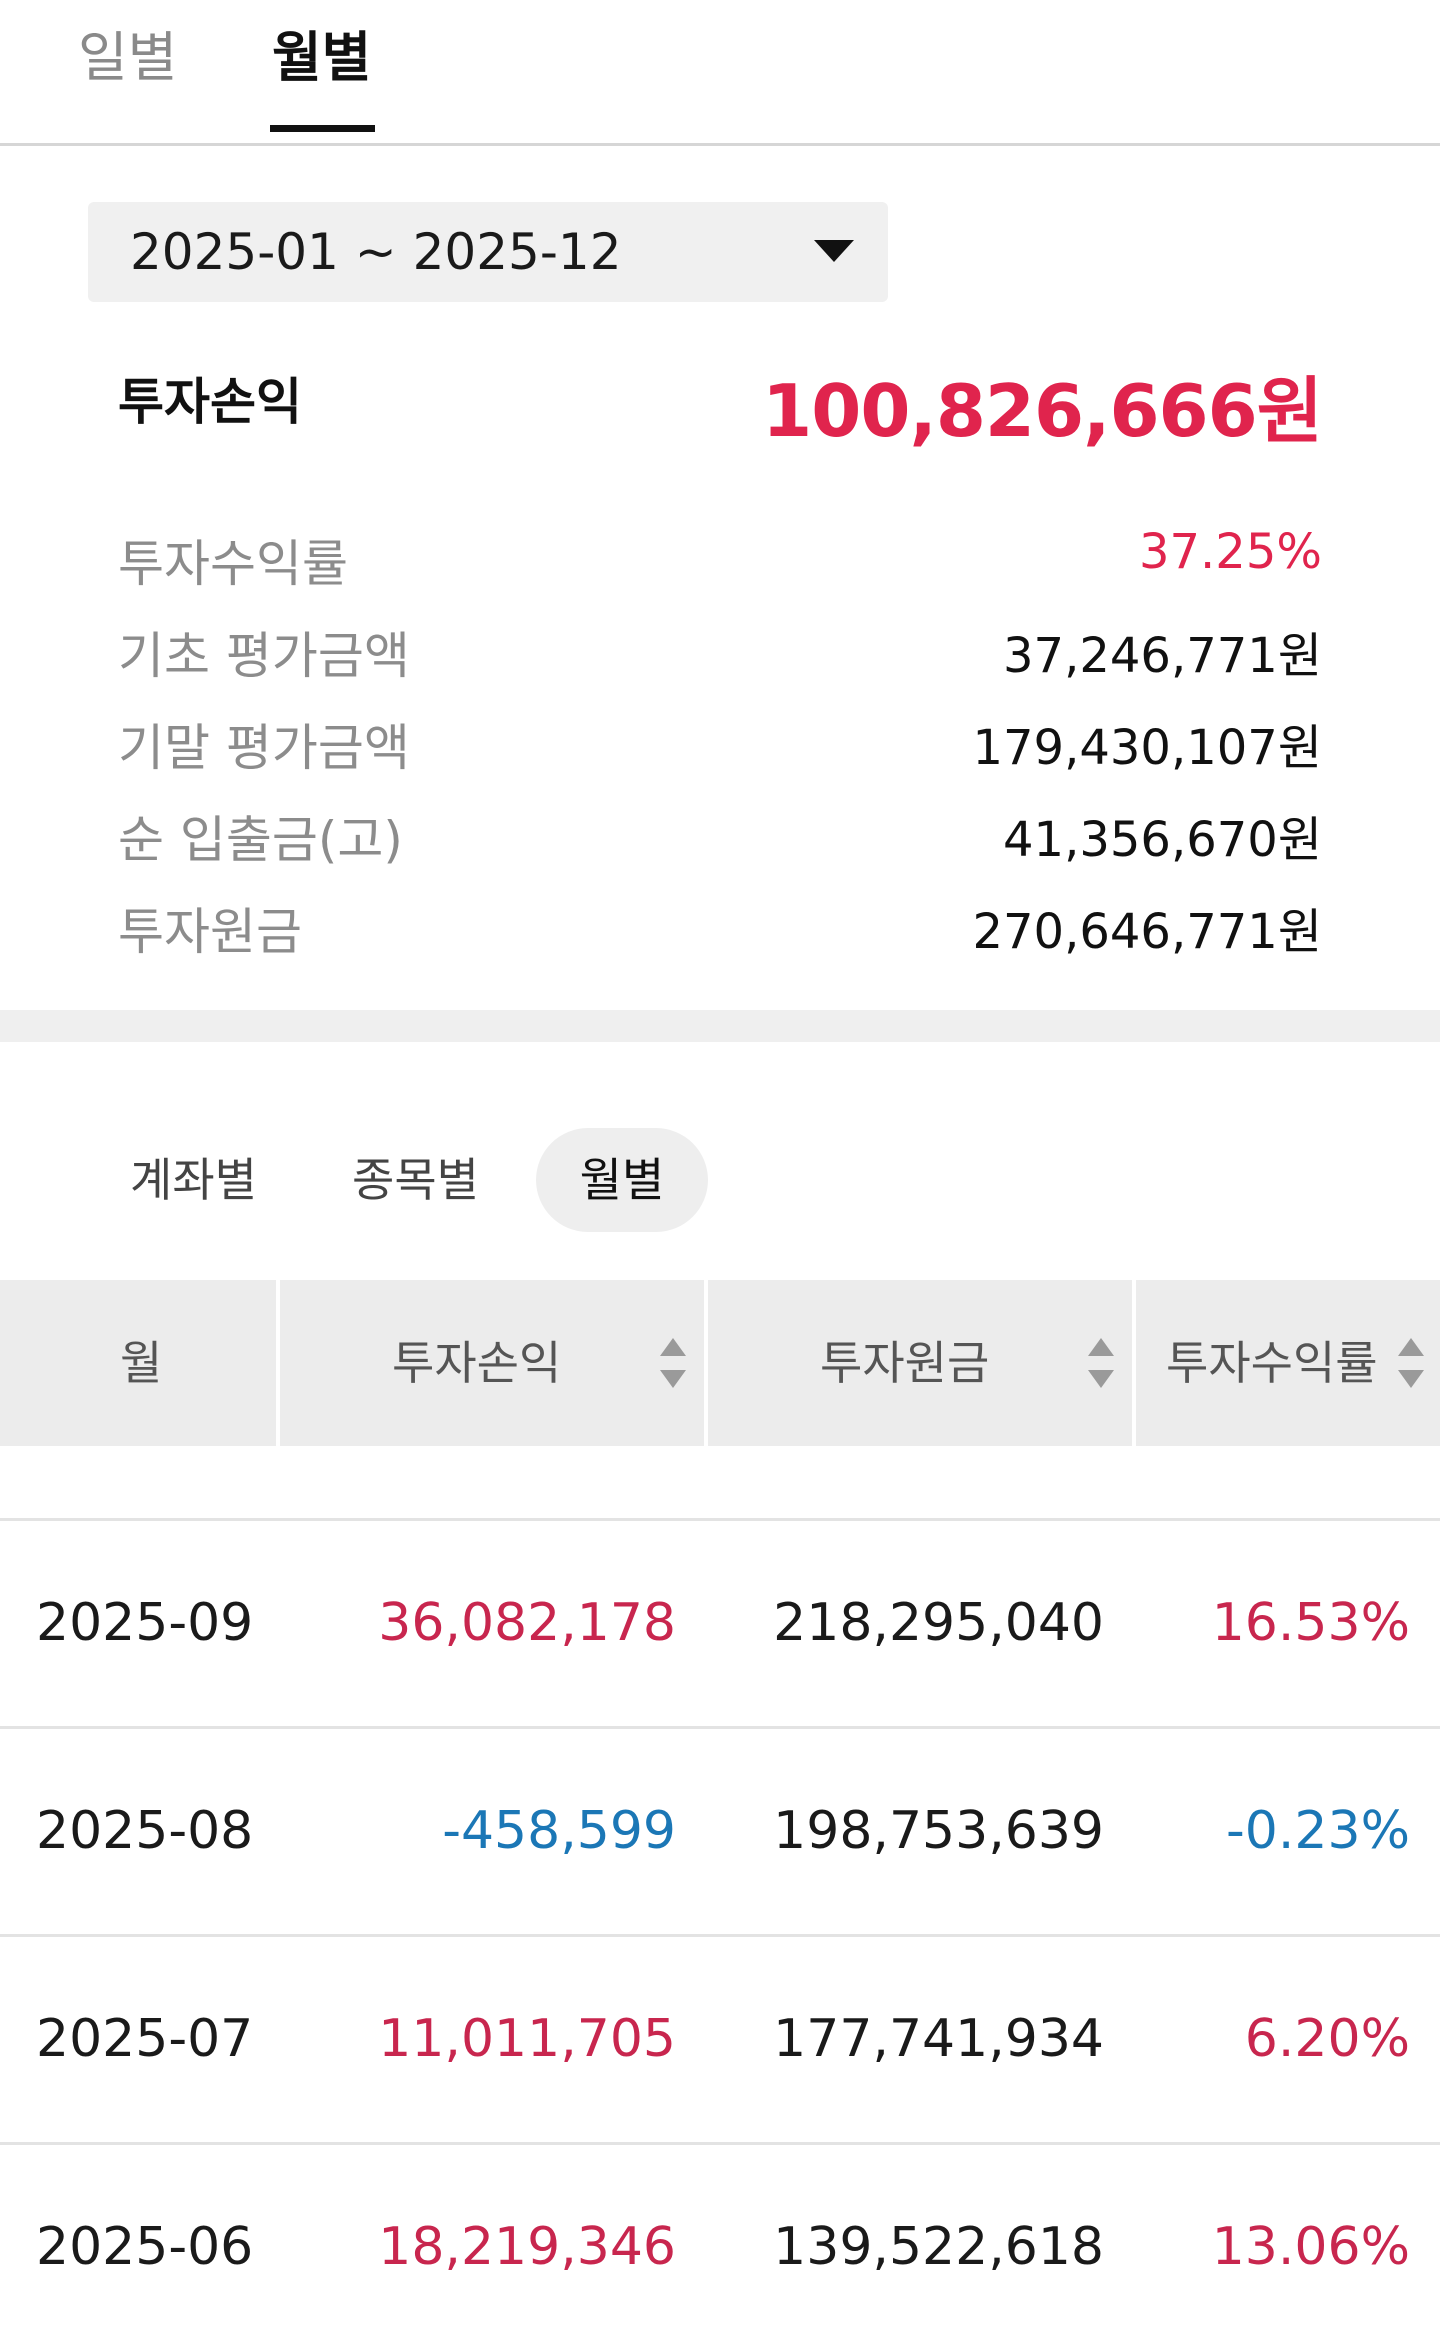  What do you see at coordinates (720, 2038) in the screenshot?
I see `table-row: 2025-07 11,011,705 177,741,934 6.20%` at bounding box center [720, 2038].